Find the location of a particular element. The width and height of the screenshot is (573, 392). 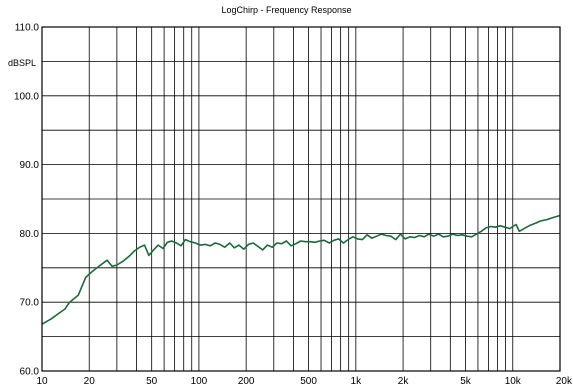

x-tick-label: 100 is located at coordinates (199, 381).